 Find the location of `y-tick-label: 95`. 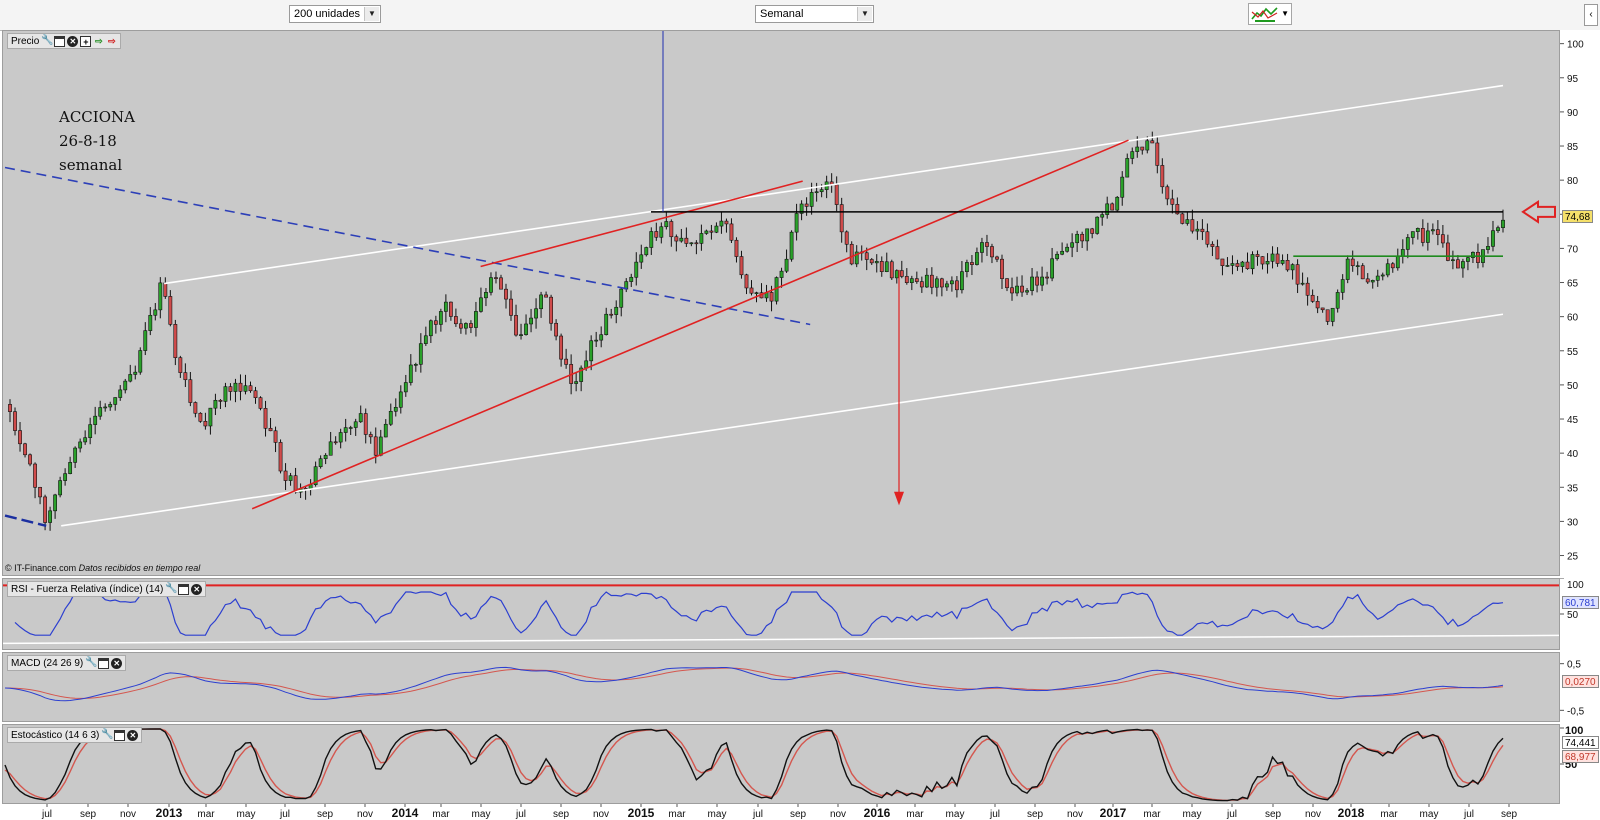

y-tick-label: 95 is located at coordinates (1573, 79).